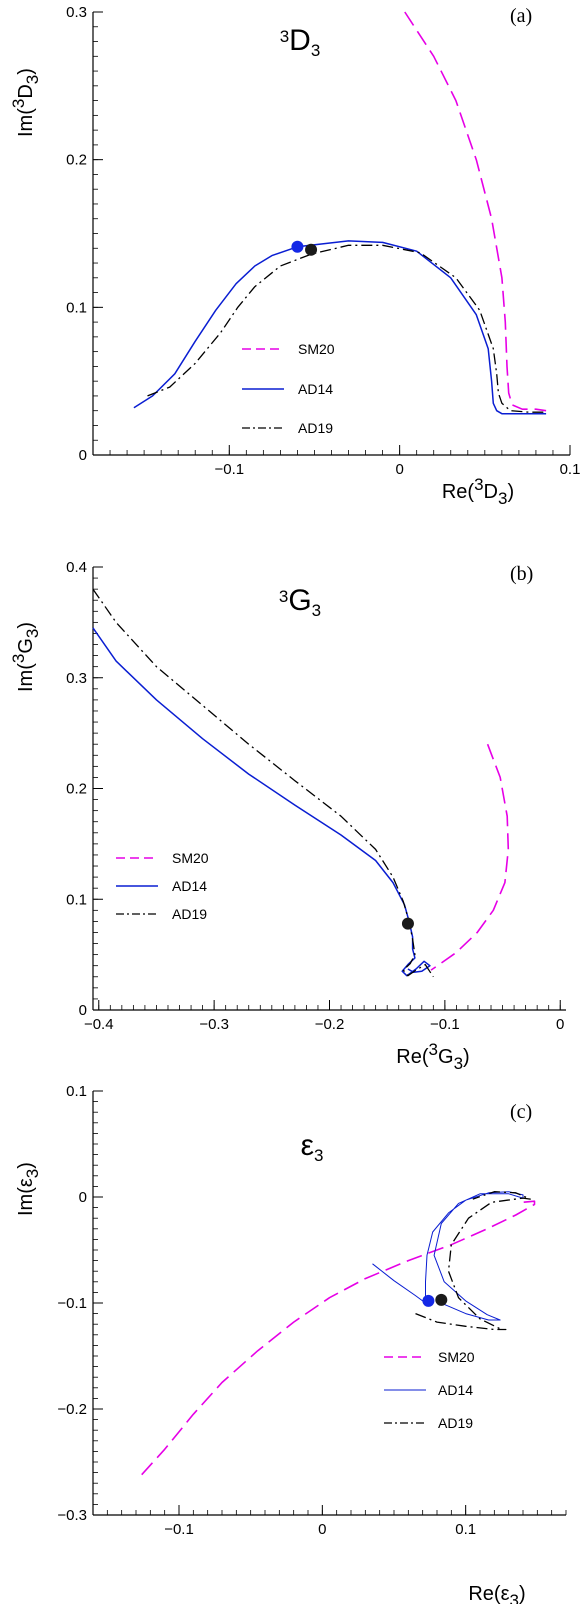 This screenshot has width=586, height=1604. Describe the element at coordinates (214, 1024) in the screenshot. I see `x-tick-label: −0.3` at that location.